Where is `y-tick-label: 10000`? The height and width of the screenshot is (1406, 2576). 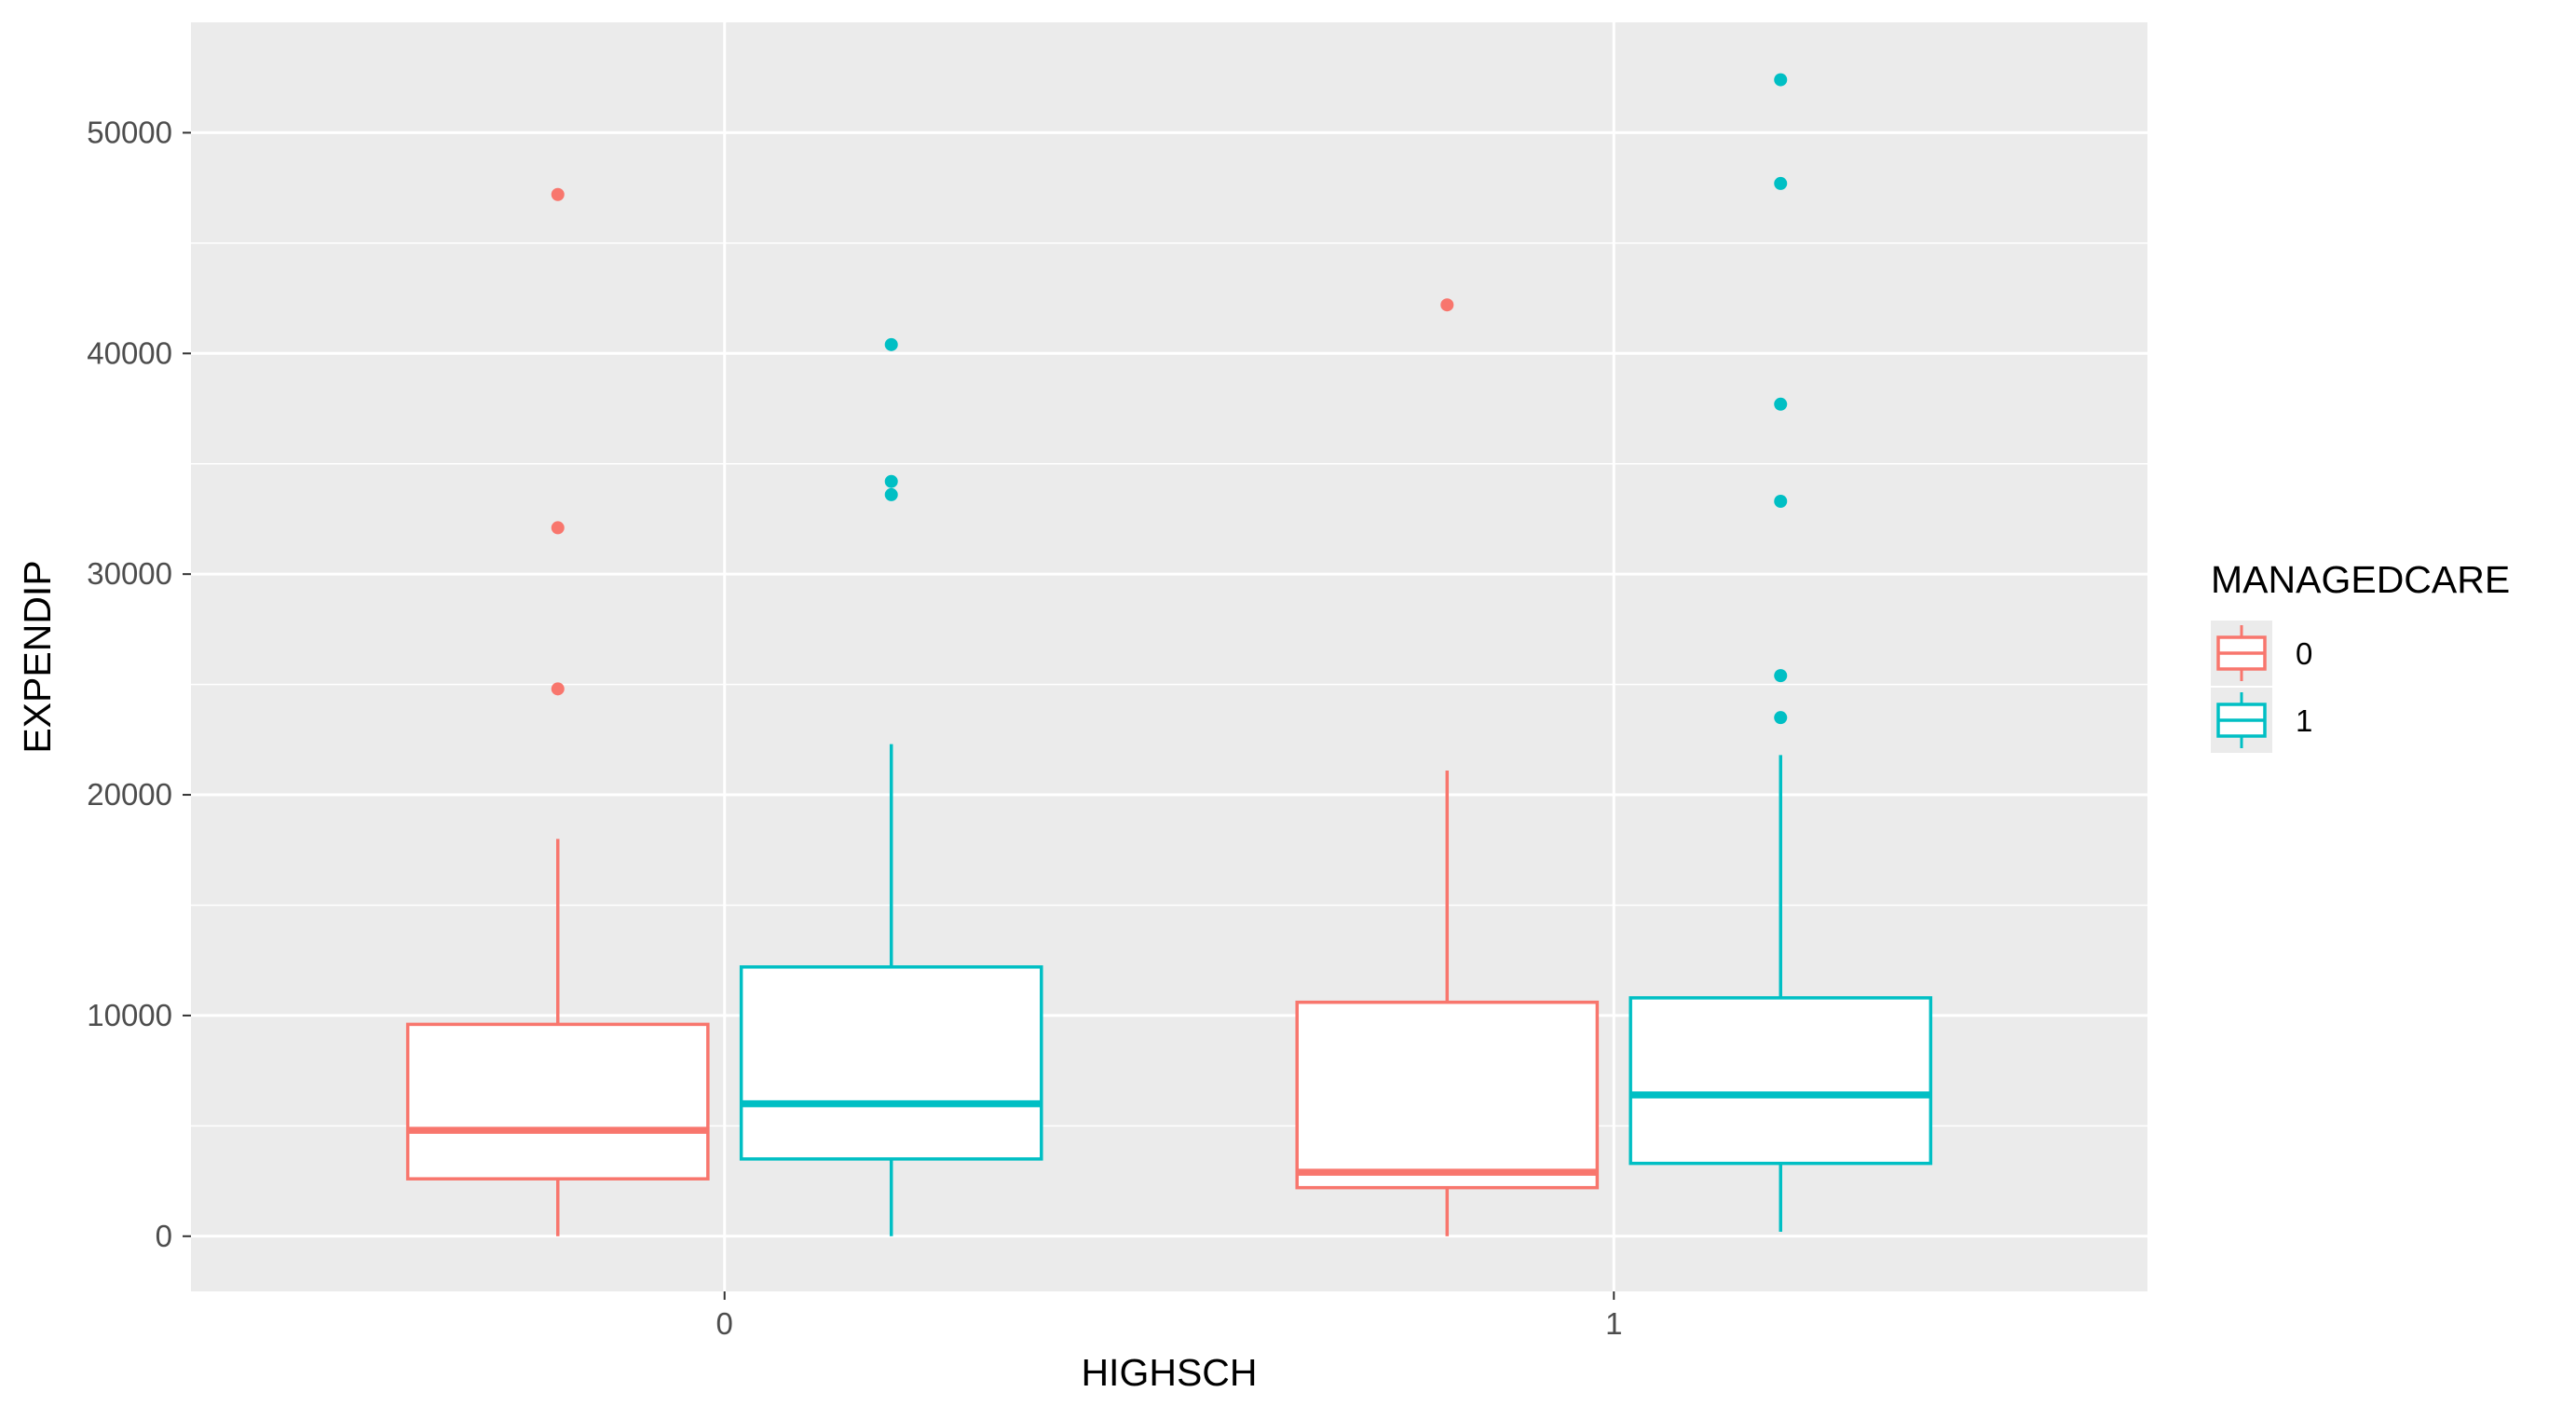 y-tick-label: 10000 is located at coordinates (129, 1015).